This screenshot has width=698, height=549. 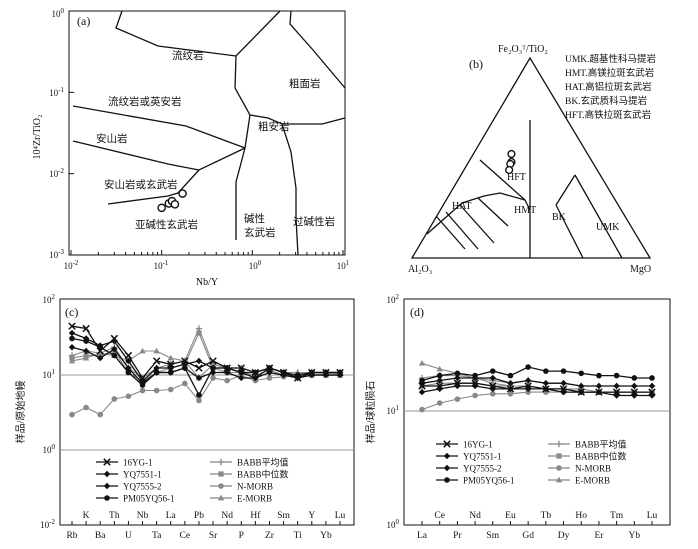 I want to click on field-bk: BK, so click(x=559, y=217).